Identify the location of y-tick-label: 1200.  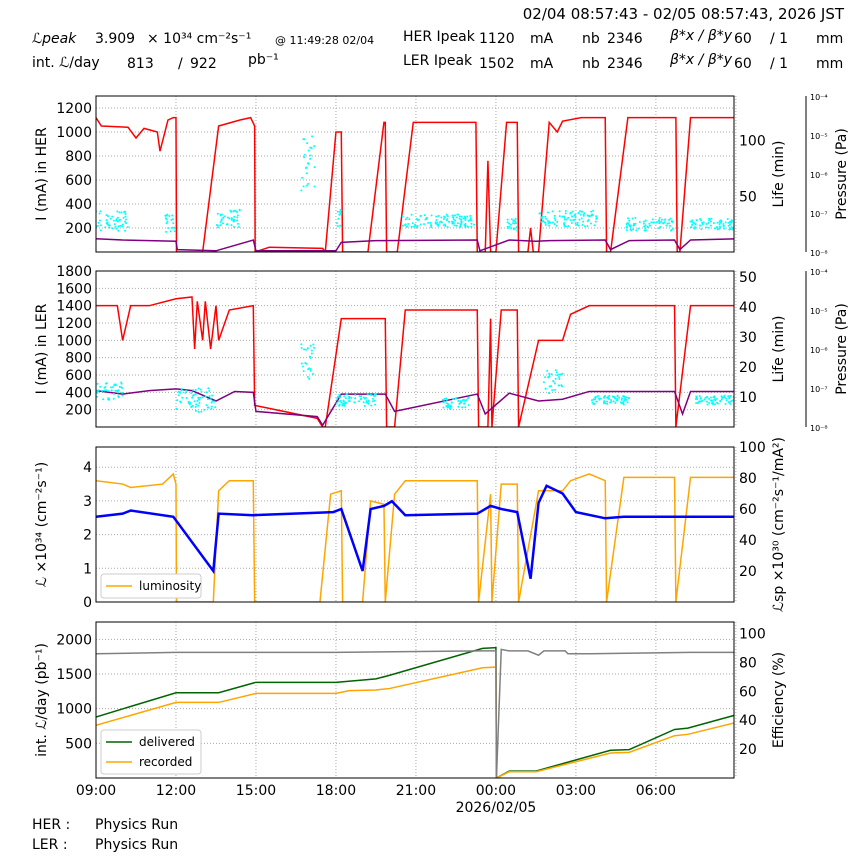
(74, 324).